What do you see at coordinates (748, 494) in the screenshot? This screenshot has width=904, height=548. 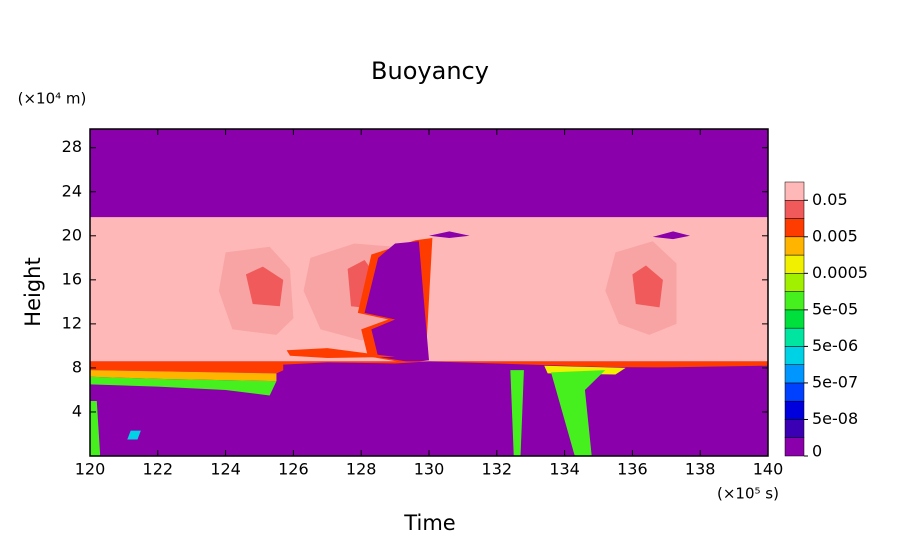 I see `x-unit: (×10⁵ s)` at bounding box center [748, 494].